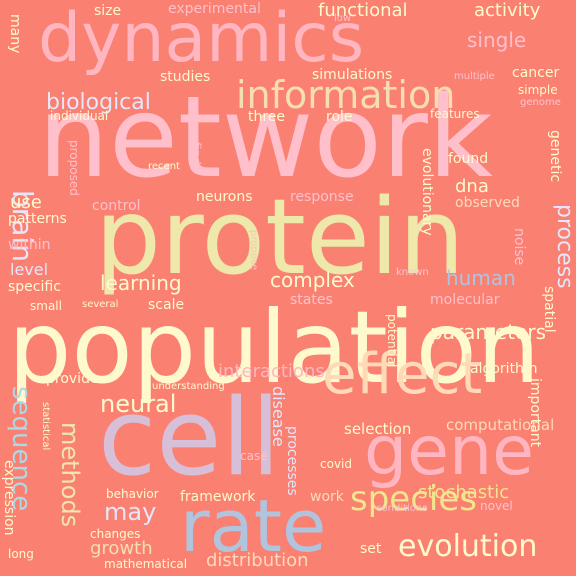 This screenshot has height=576, width=576. Describe the element at coordinates (257, 560) in the screenshot. I see `word-distribution: distribution` at that location.